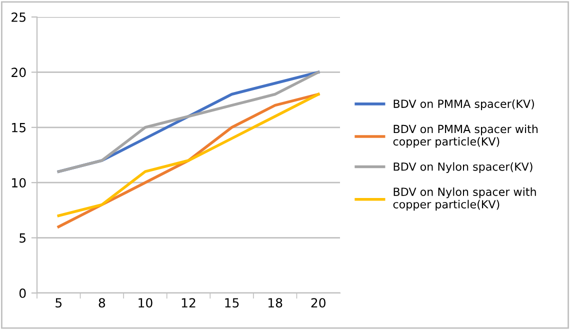 The height and width of the screenshot is (330, 570). Describe the element at coordinates (464, 104) in the screenshot. I see `legend-label: BDV on PMMA spacer(KV)` at that location.